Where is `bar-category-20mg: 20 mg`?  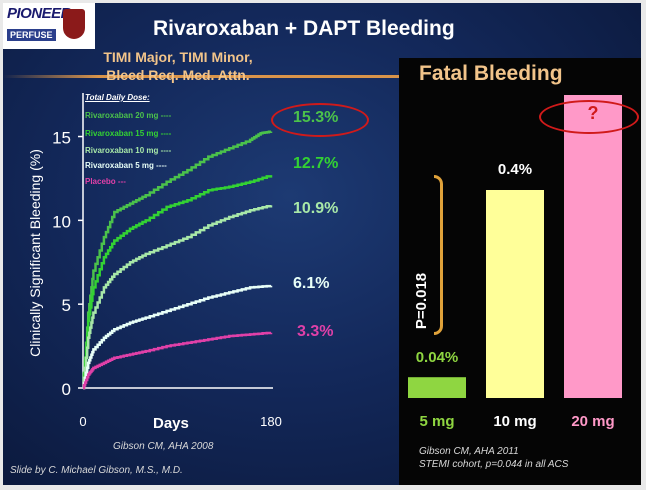
bar-category-20mg: 20 mg is located at coordinates (593, 421).